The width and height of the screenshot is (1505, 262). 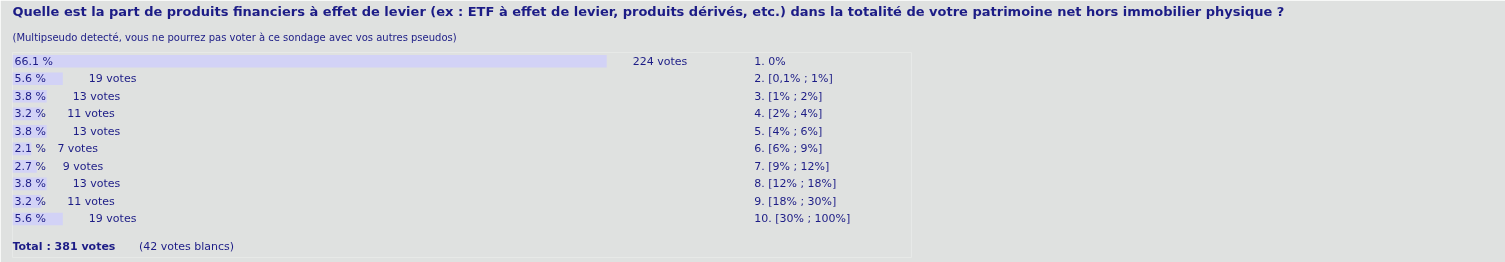 I want to click on chart-title: Quelle est la part de produits financiers à effet de levier (ex : ETF à effet de levier, produits dérivés, etc.) dans la totalité de votre patrimoine net hors immobilier physique ?, so click(x=648, y=11).